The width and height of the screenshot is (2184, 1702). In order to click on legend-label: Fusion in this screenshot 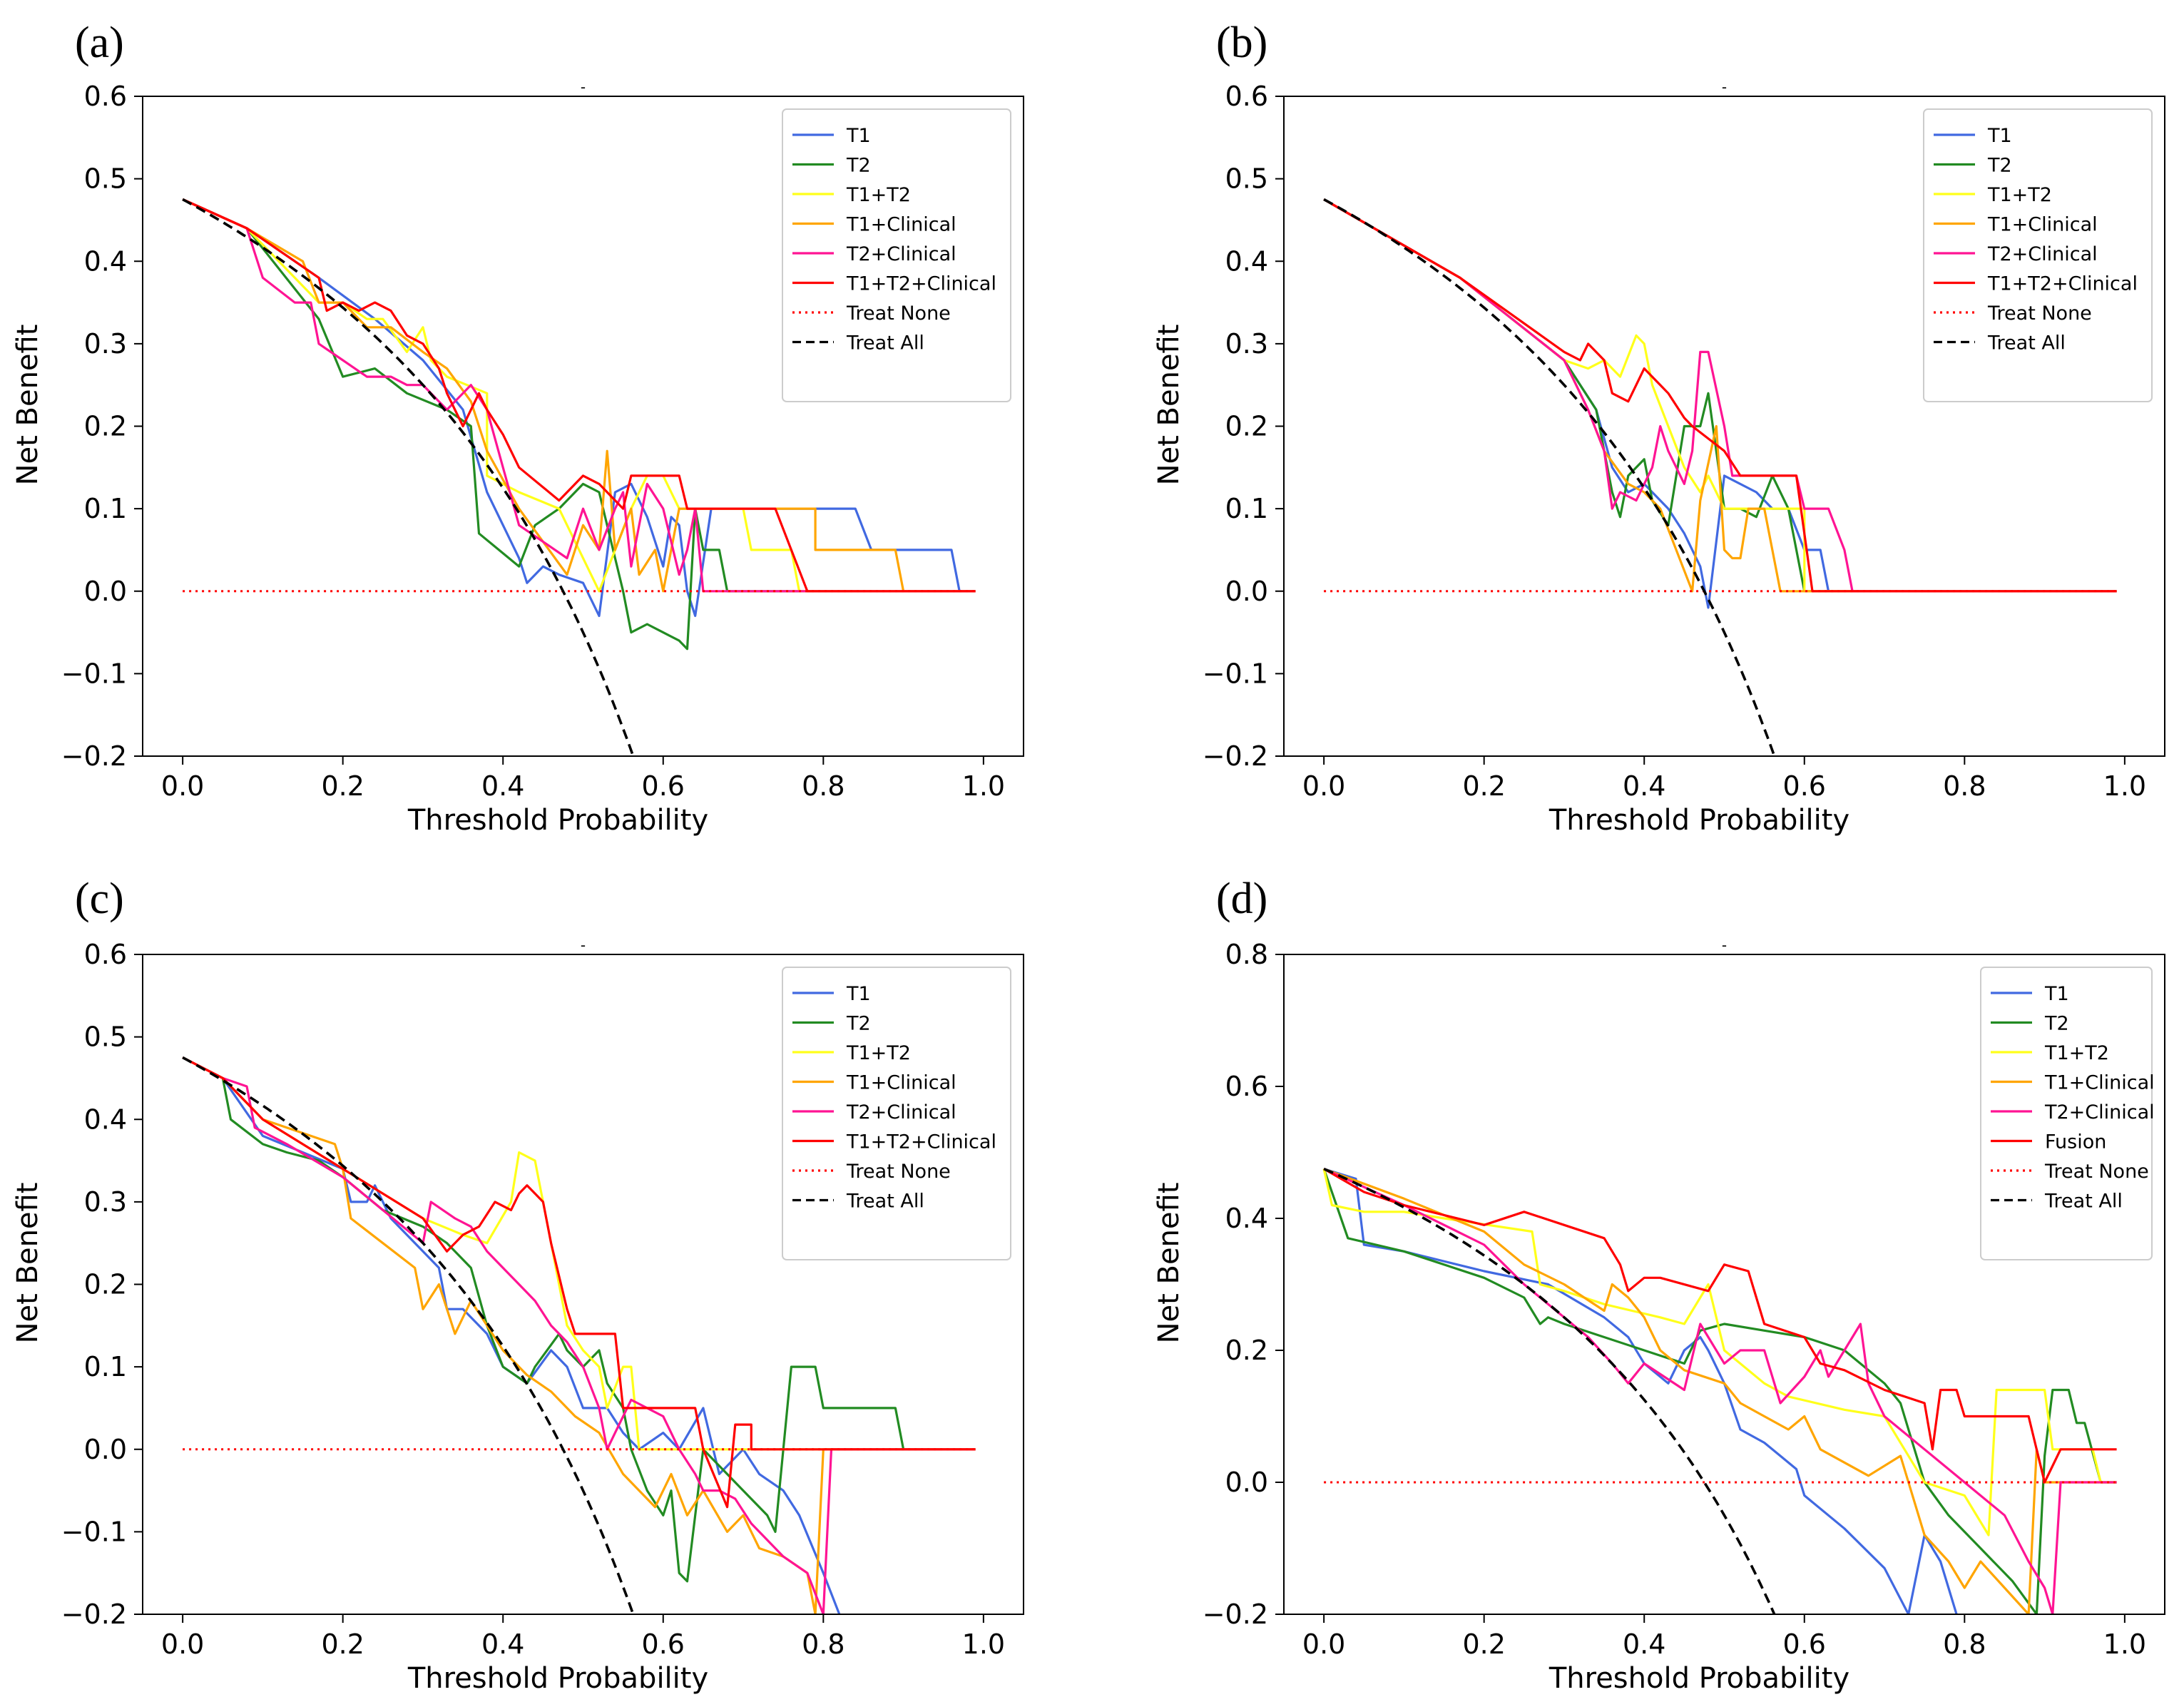, I will do `click(2075, 1142)`.